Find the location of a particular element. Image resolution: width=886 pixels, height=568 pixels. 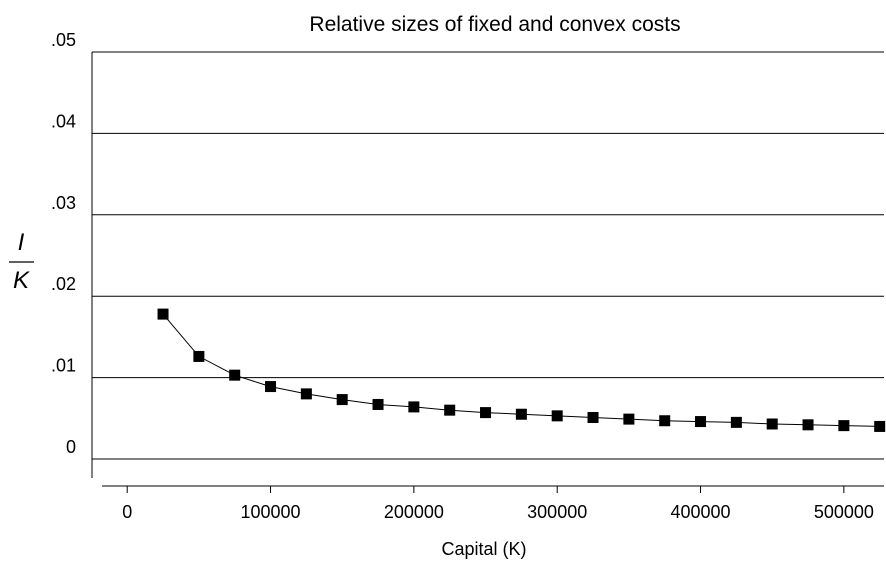

x-tick-label: 500000 is located at coordinates (844, 512).